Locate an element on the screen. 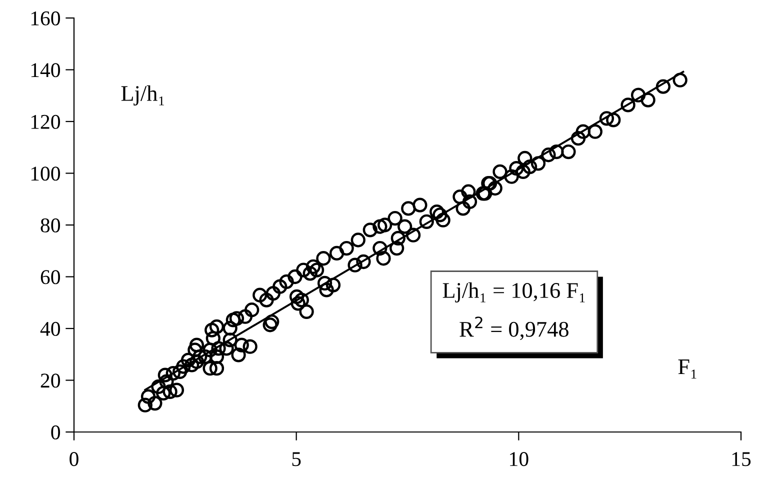  x-axis-title: F₁ is located at coordinates (687, 368).